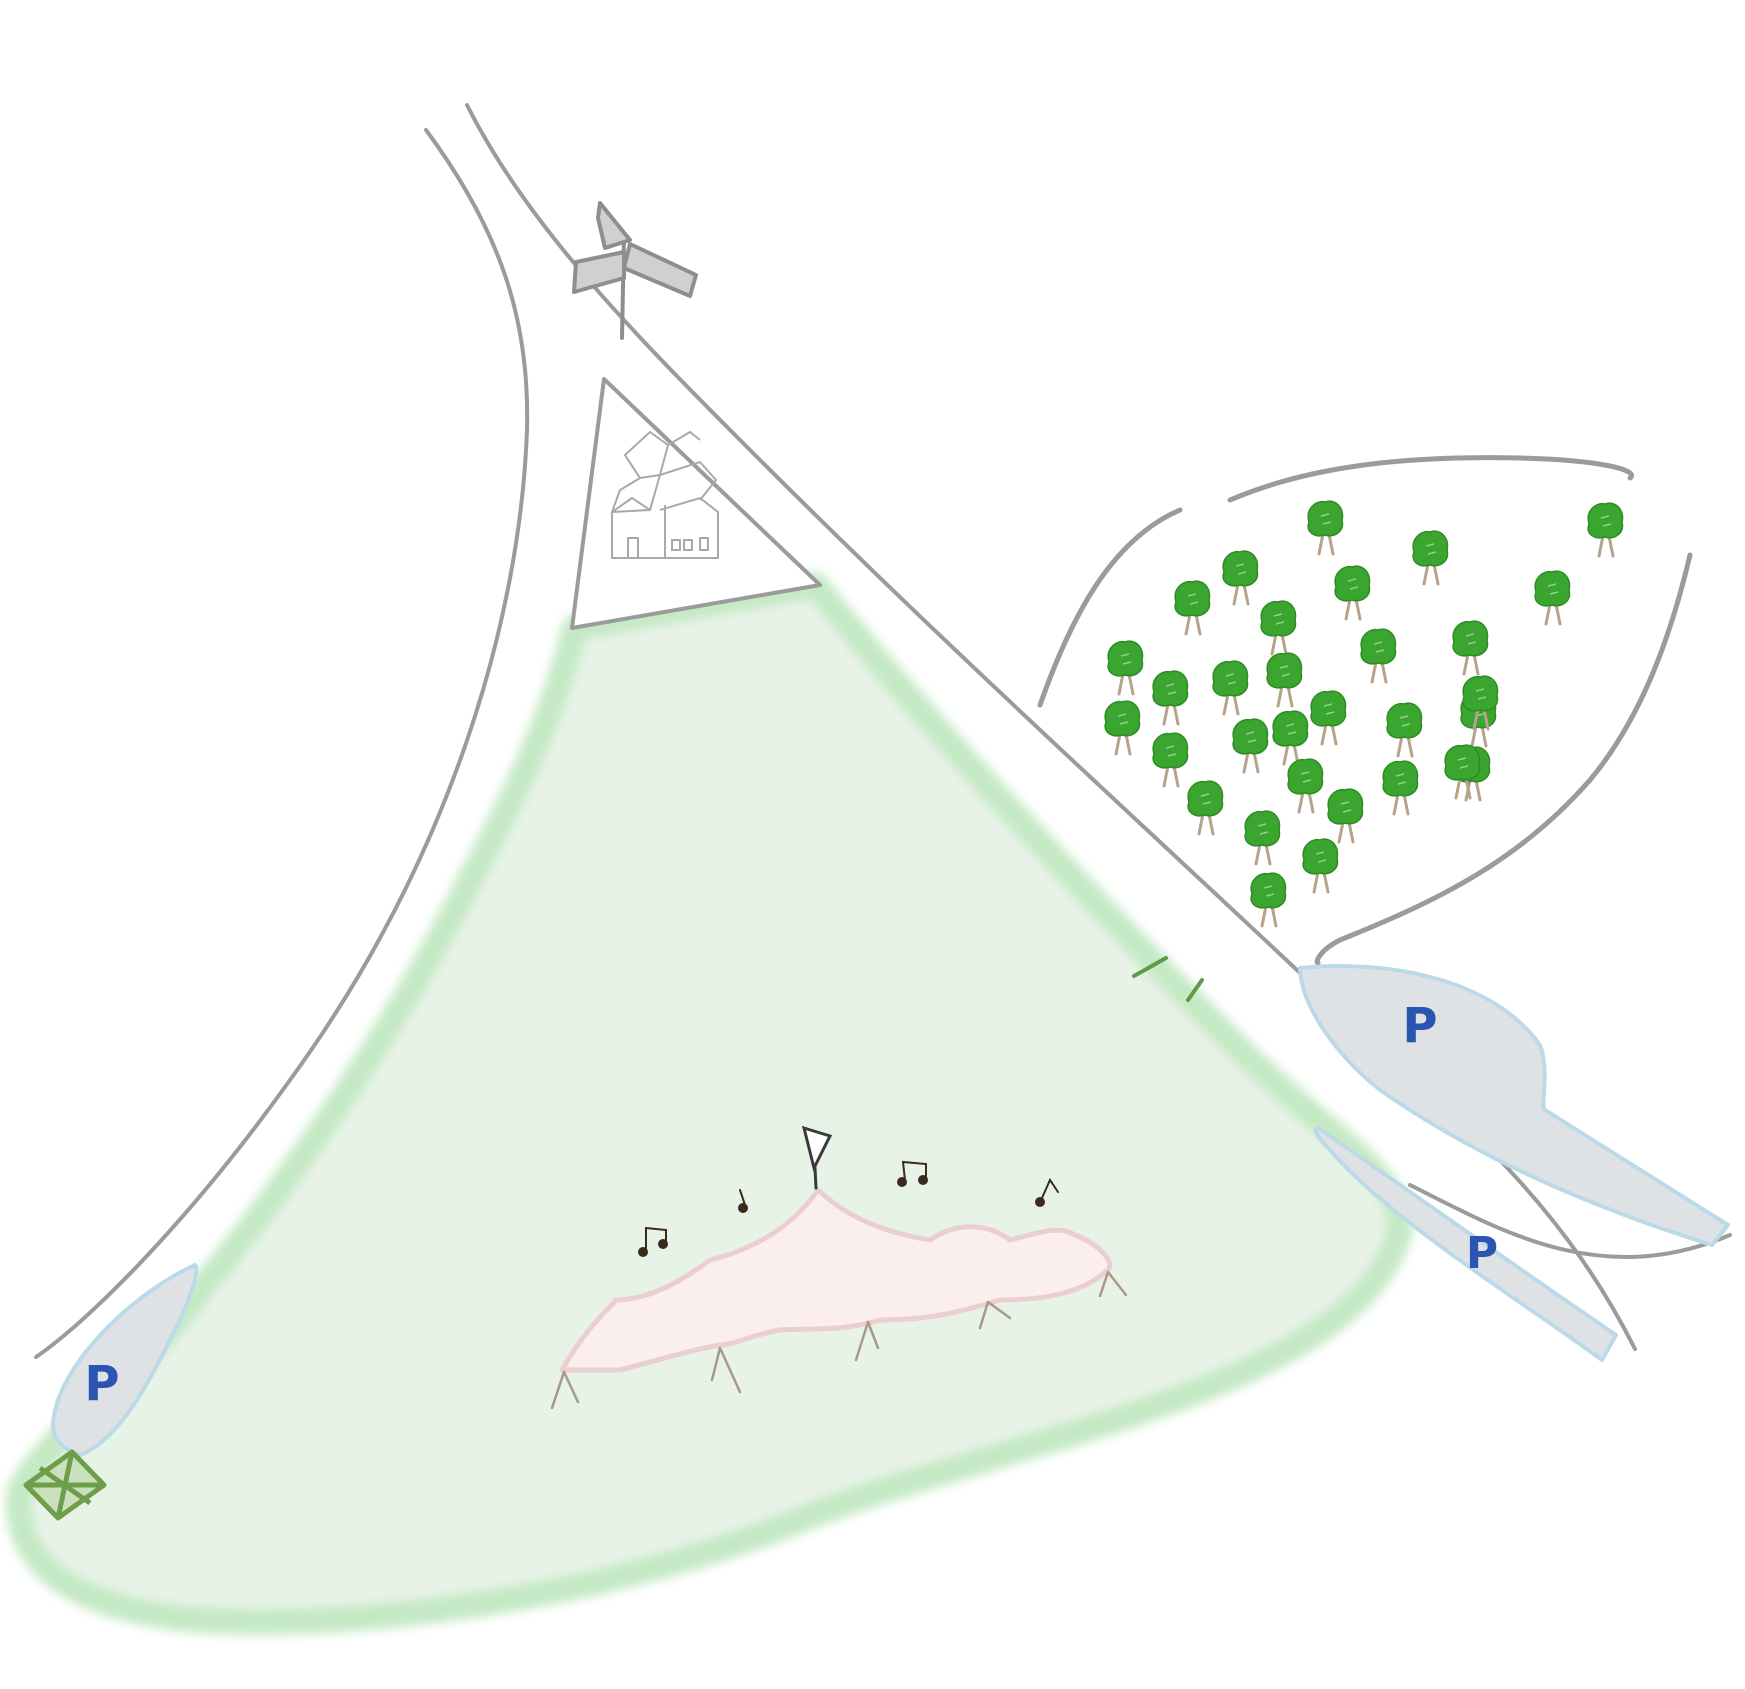  What do you see at coordinates (1482, 1253) in the screenshot?
I see `parking-lane-label: P` at bounding box center [1482, 1253].